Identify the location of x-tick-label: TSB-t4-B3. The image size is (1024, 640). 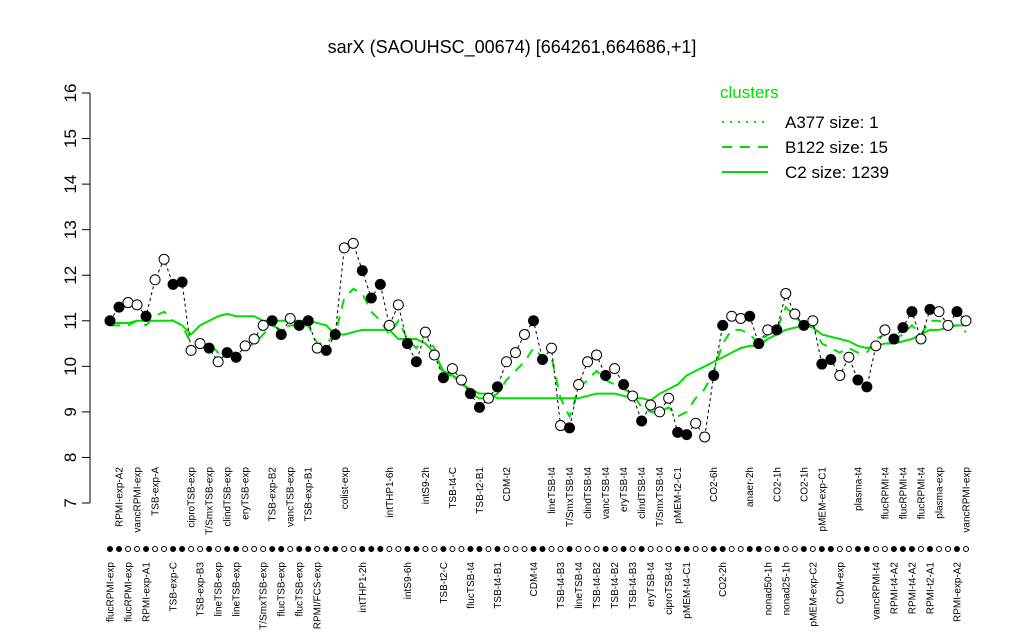
(561, 585).